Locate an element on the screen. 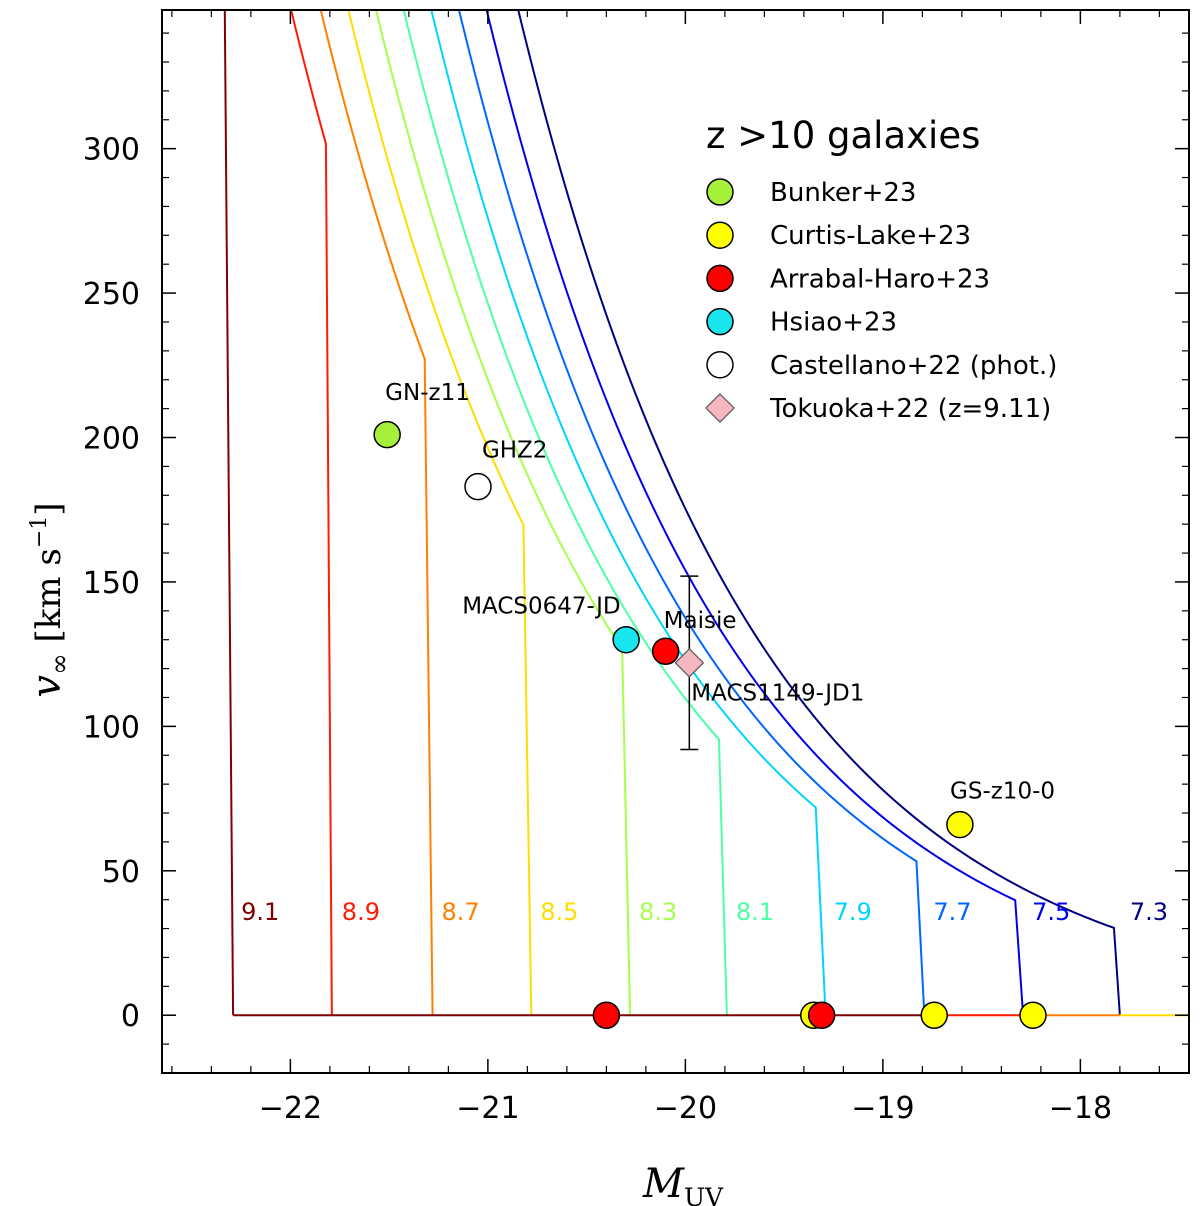 The height and width of the screenshot is (1206, 1200). legend-label: Hsiao+23 is located at coordinates (833, 323).